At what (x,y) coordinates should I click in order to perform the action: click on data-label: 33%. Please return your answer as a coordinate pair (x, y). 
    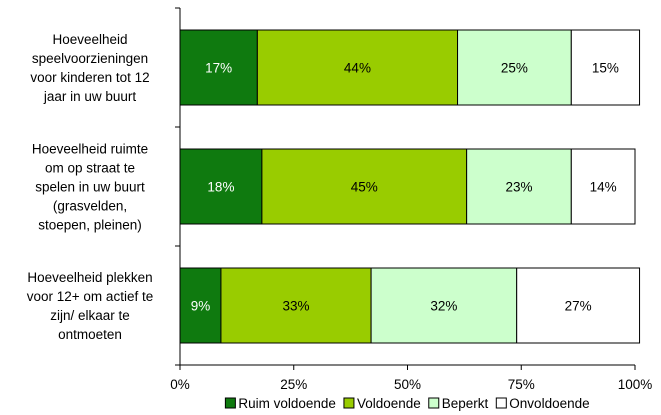
    Looking at the image, I should click on (296, 306).